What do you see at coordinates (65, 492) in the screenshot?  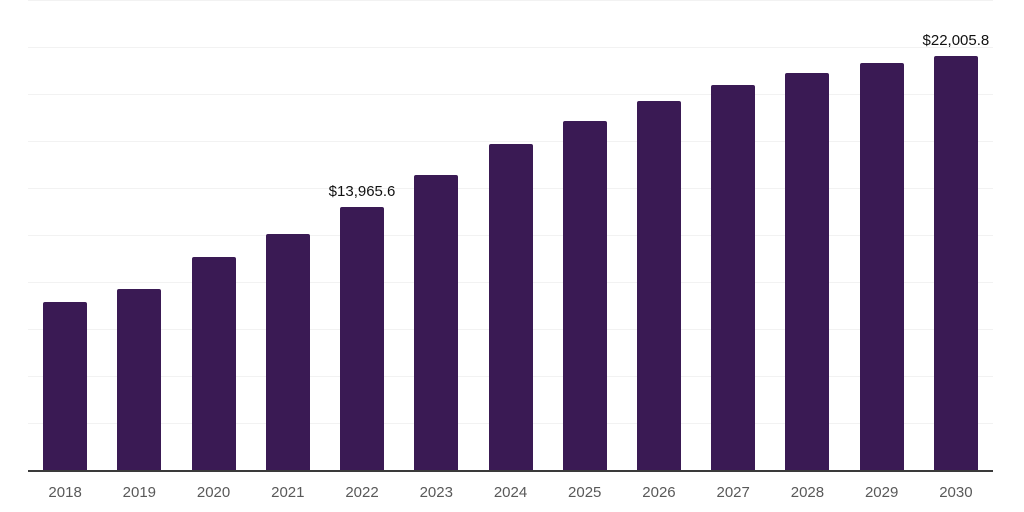 I see `x-tick-label-2018: 2018` at bounding box center [65, 492].